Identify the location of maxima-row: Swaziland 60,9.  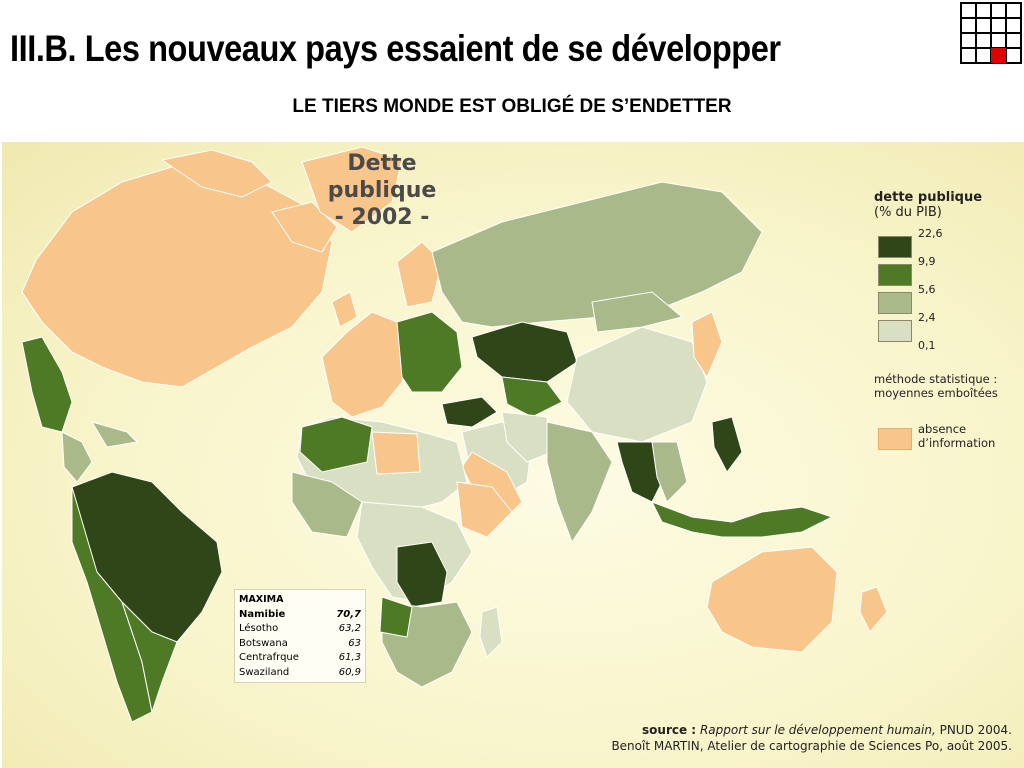
(300, 673).